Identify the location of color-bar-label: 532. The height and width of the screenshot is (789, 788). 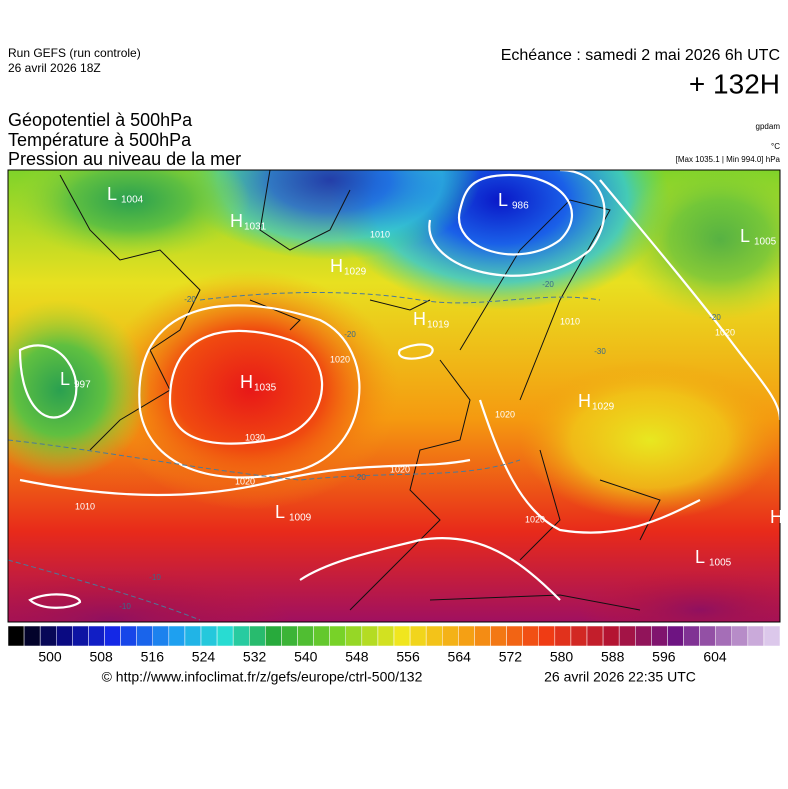
(255, 657).